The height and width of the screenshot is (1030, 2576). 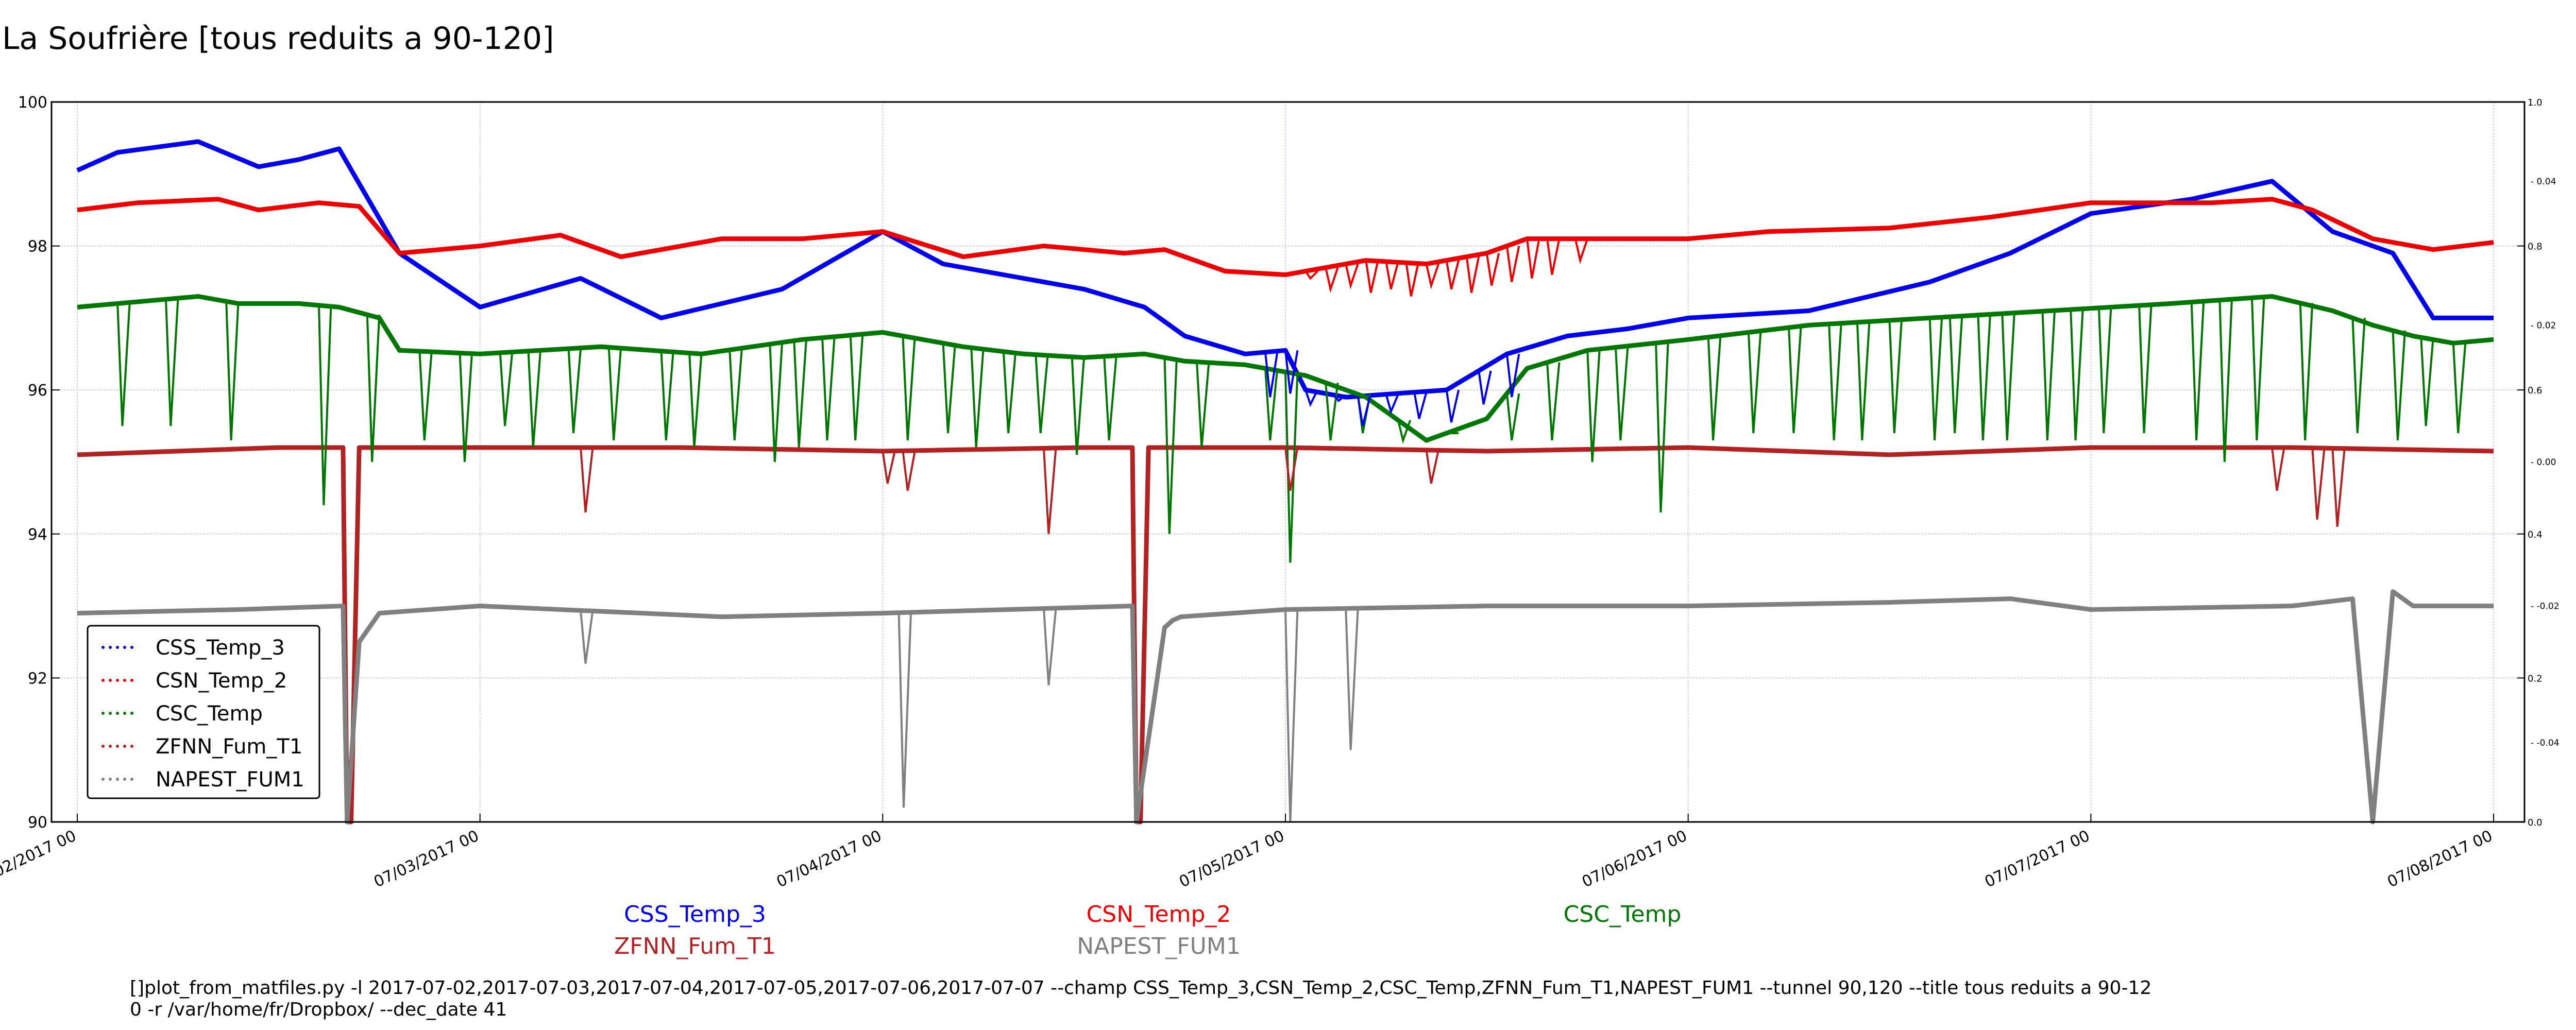 What do you see at coordinates (39, 859) in the screenshot?
I see `x-tick-label: 07/02/2017 00` at bounding box center [39, 859].